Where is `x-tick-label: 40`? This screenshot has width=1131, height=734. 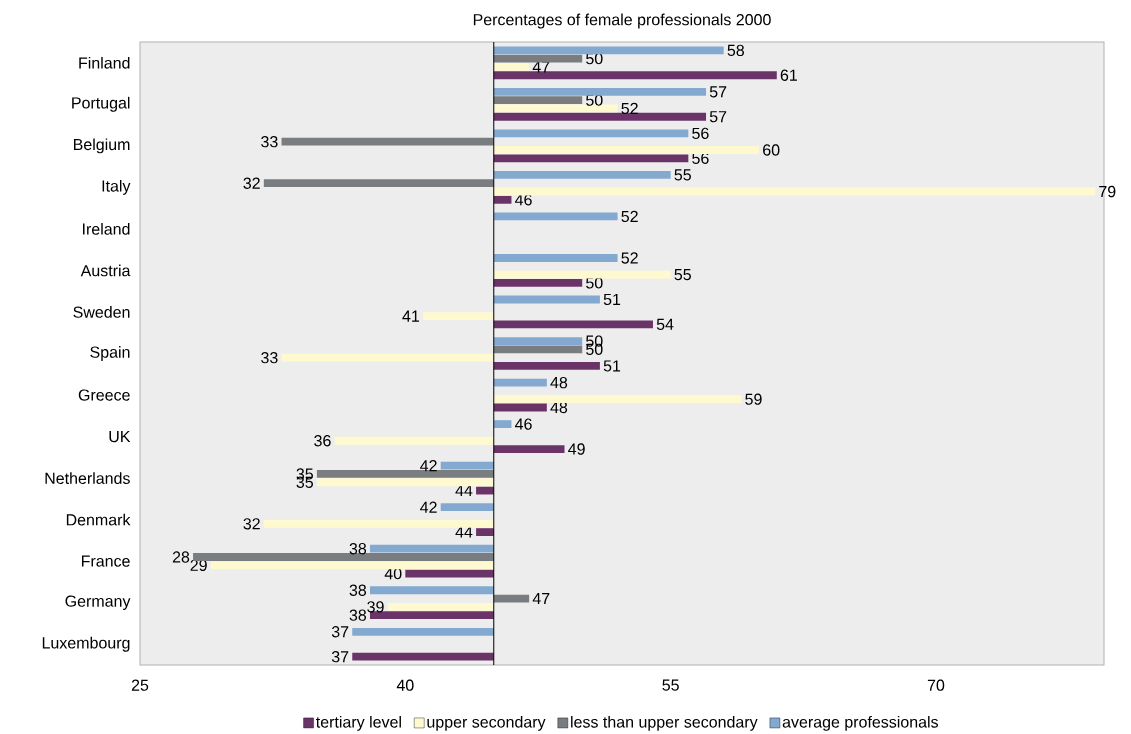 x-tick-label: 40 is located at coordinates (405, 685).